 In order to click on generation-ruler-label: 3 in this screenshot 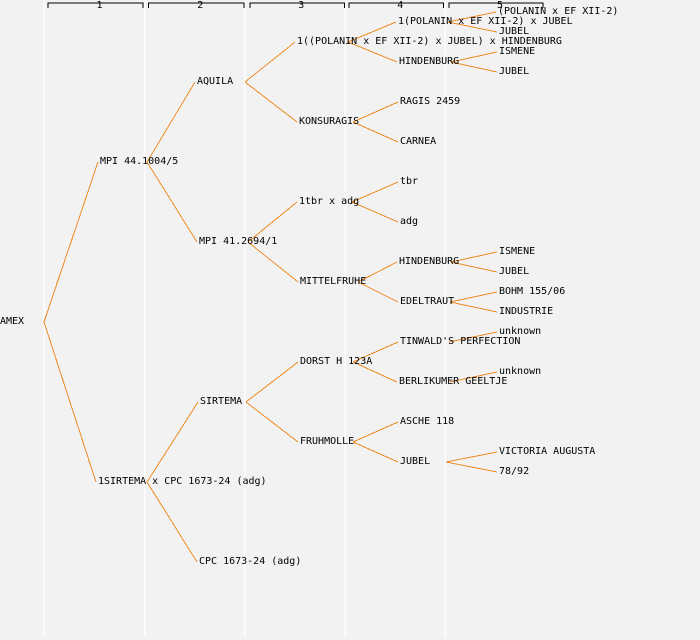, I will do `click(301, 5)`.